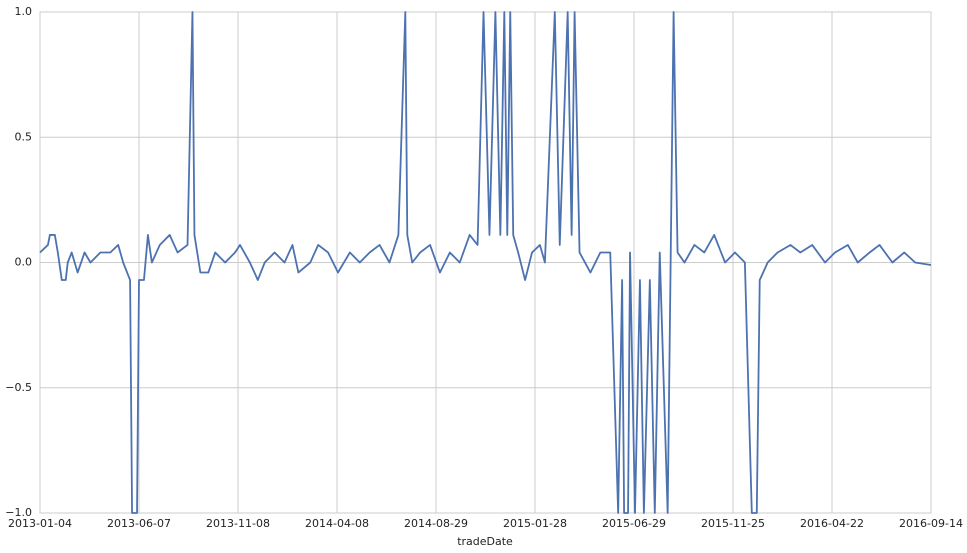 The width and height of the screenshot is (967, 553). What do you see at coordinates (931, 523) in the screenshot?
I see `x-tick-label: 2016-09-14` at bounding box center [931, 523].